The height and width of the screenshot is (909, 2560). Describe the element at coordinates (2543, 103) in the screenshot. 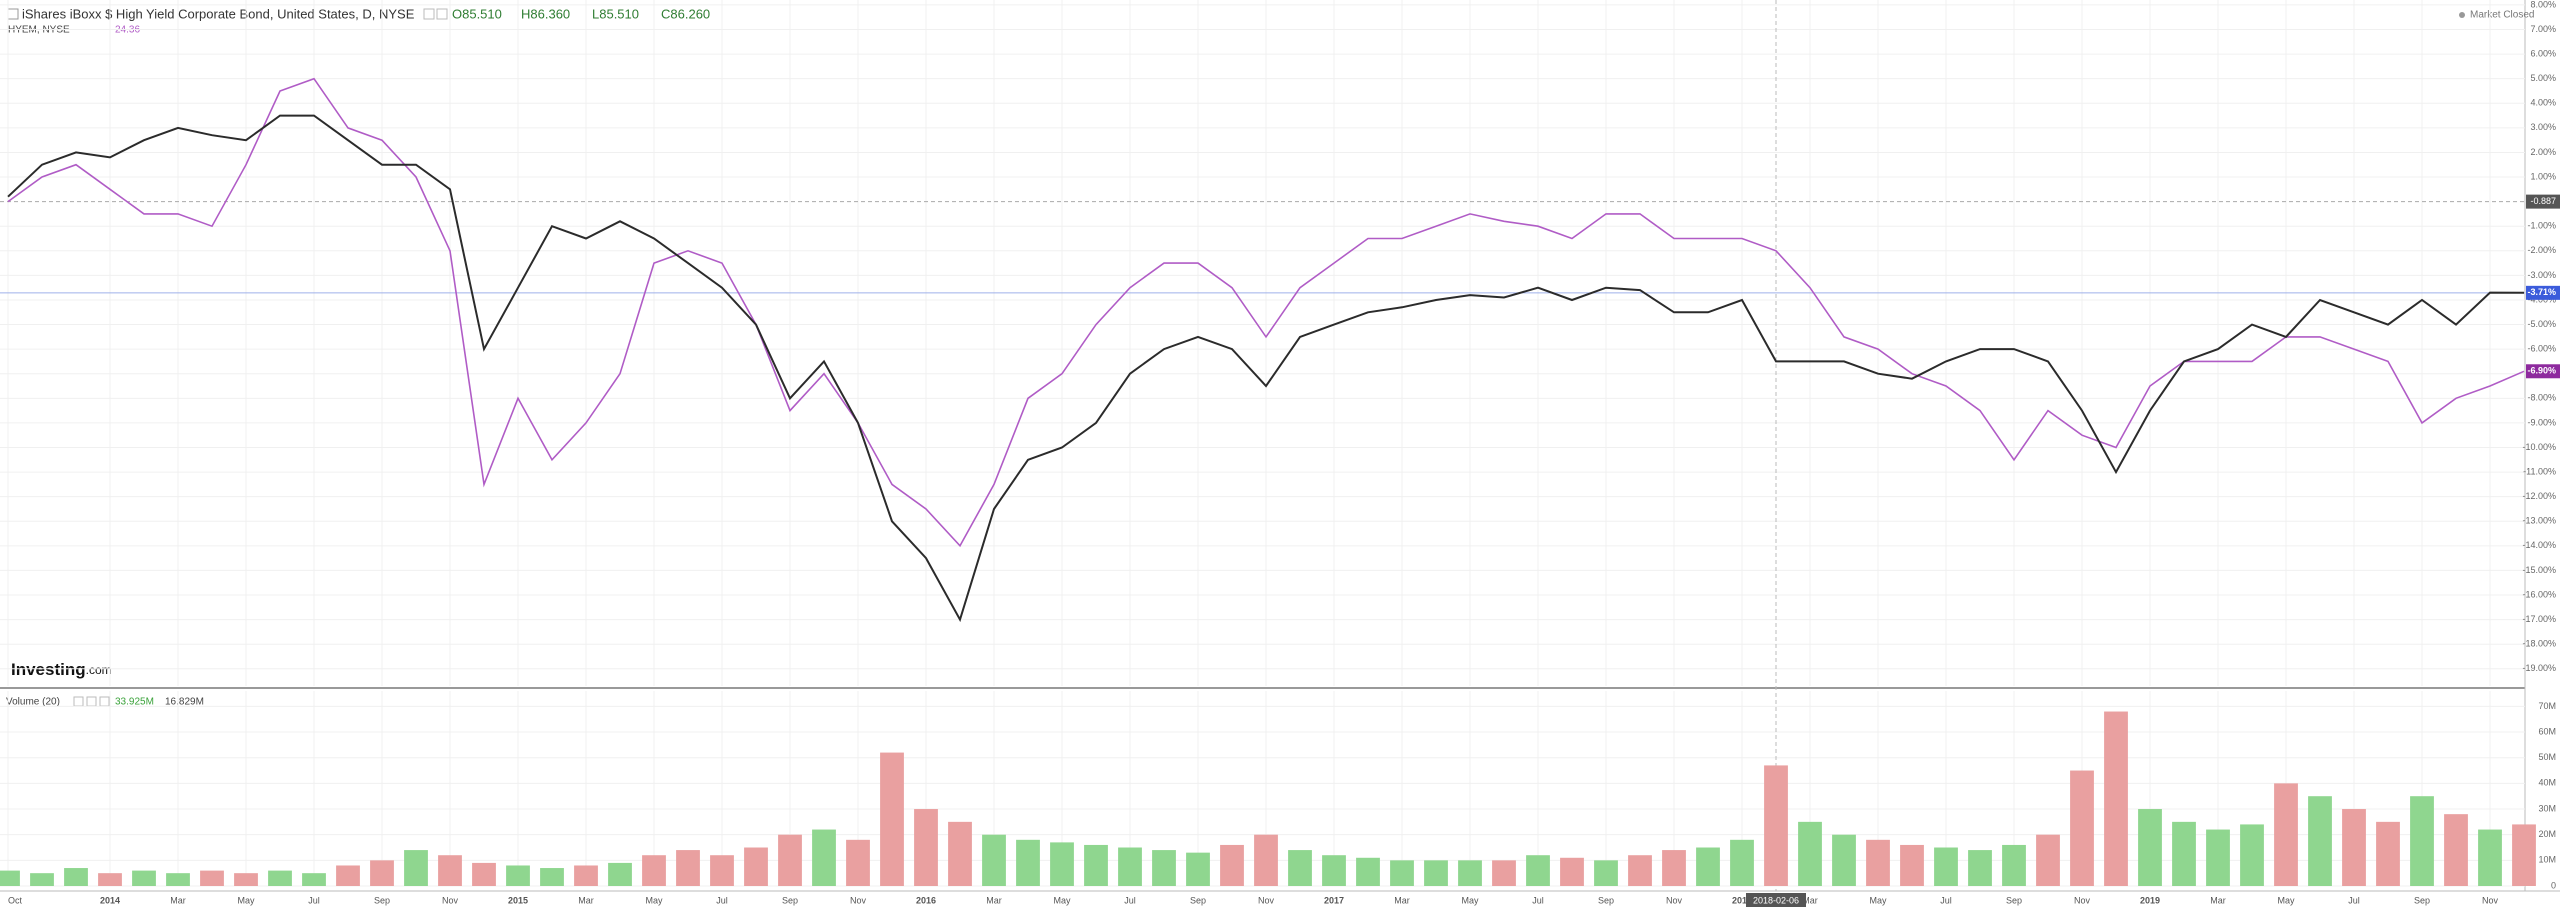

I see `y-tick-label: 4.00%` at that location.